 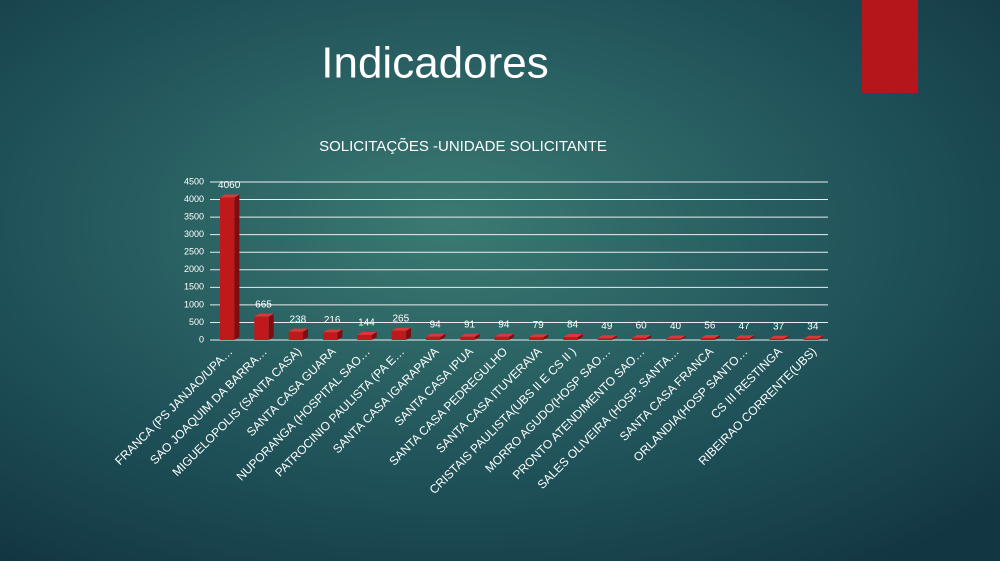 I want to click on accent-block, so click(x=890, y=46).